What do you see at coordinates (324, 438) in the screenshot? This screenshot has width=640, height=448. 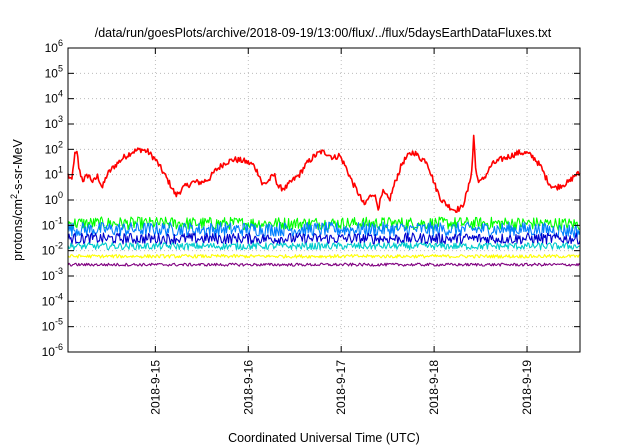 I see `x-axis-label: Coordinated Universal Time (UTC)` at bounding box center [324, 438].